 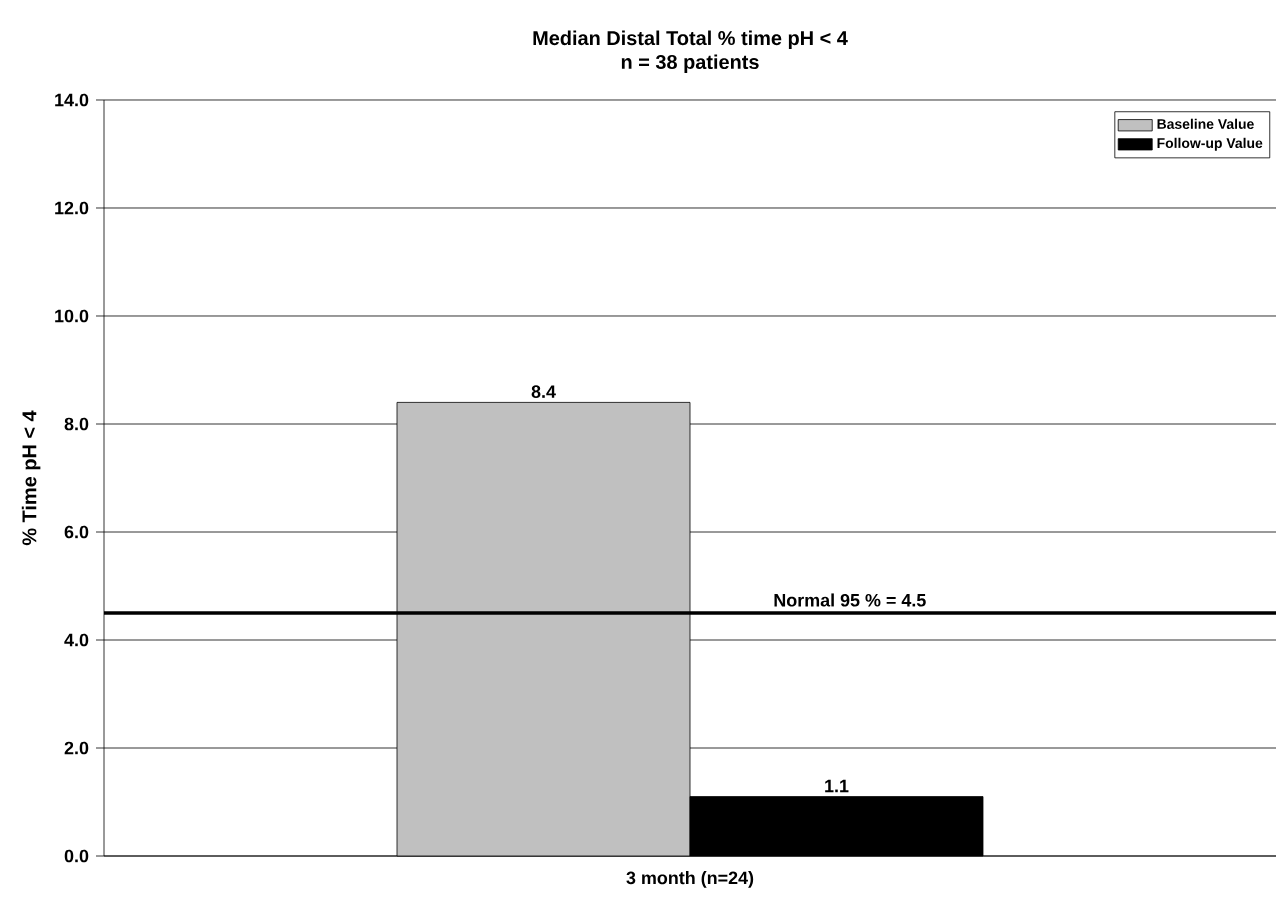 I want to click on y-tick-label: 2.0, so click(x=76, y=748).